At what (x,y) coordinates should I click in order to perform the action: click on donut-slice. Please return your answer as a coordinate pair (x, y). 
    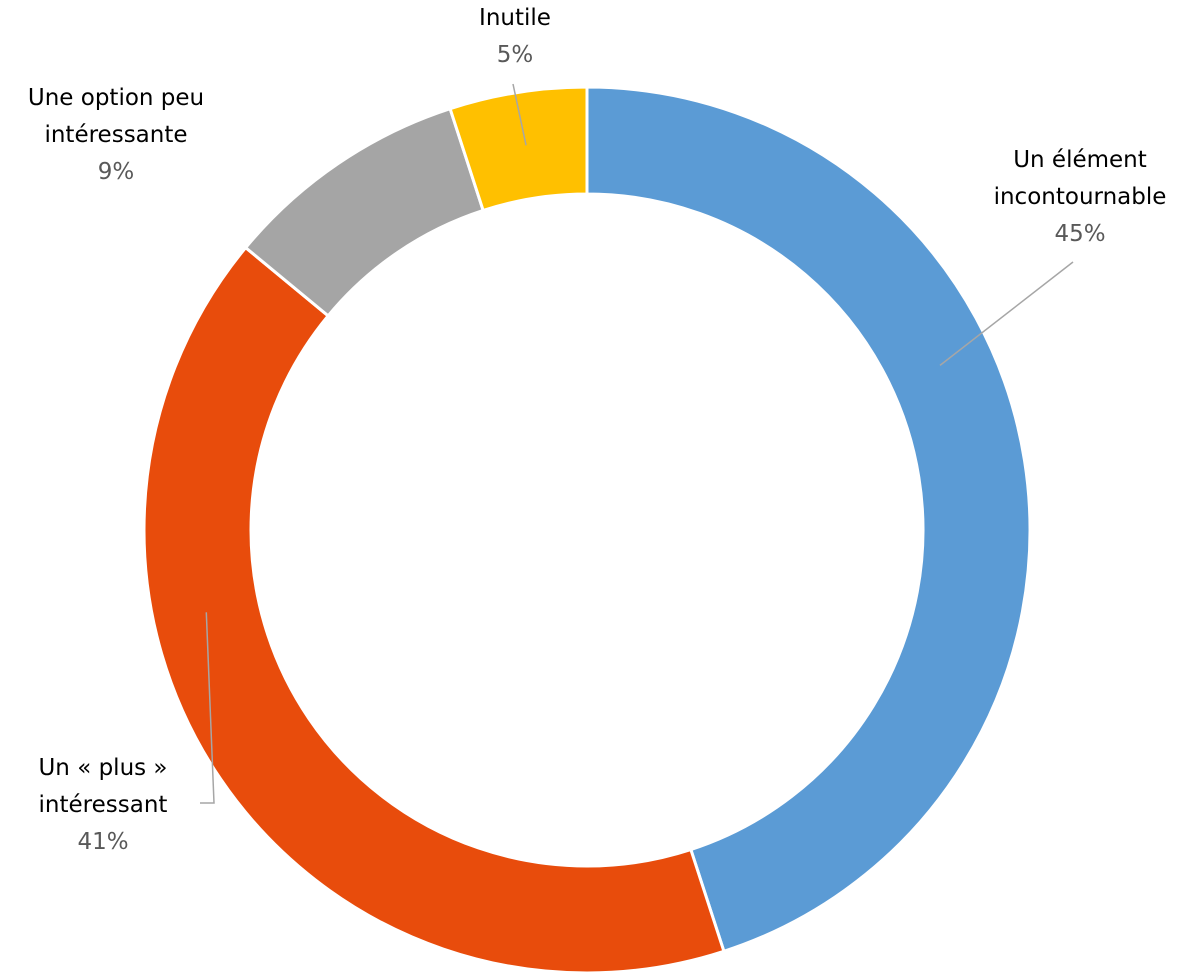
    Looking at the image, I should click on (518, 149).